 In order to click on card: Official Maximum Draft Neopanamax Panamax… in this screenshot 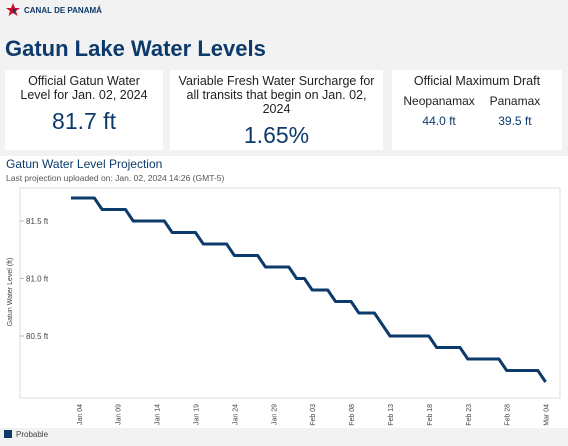, I will do `click(477, 110)`.